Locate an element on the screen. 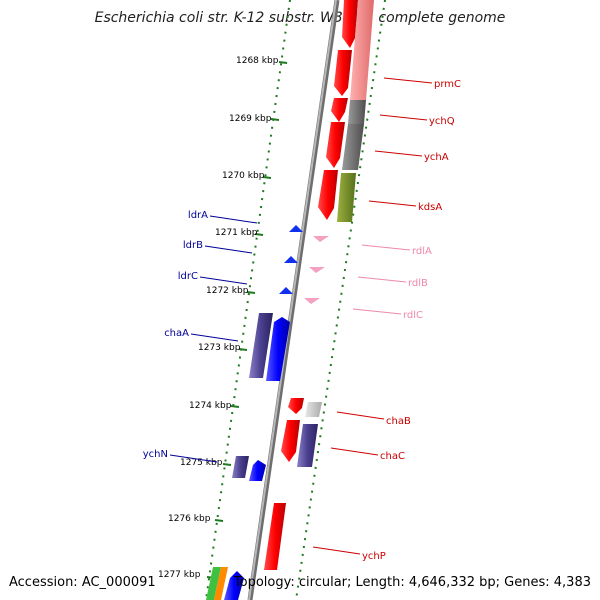  gene-label-chaB: chaB is located at coordinates (398, 421).